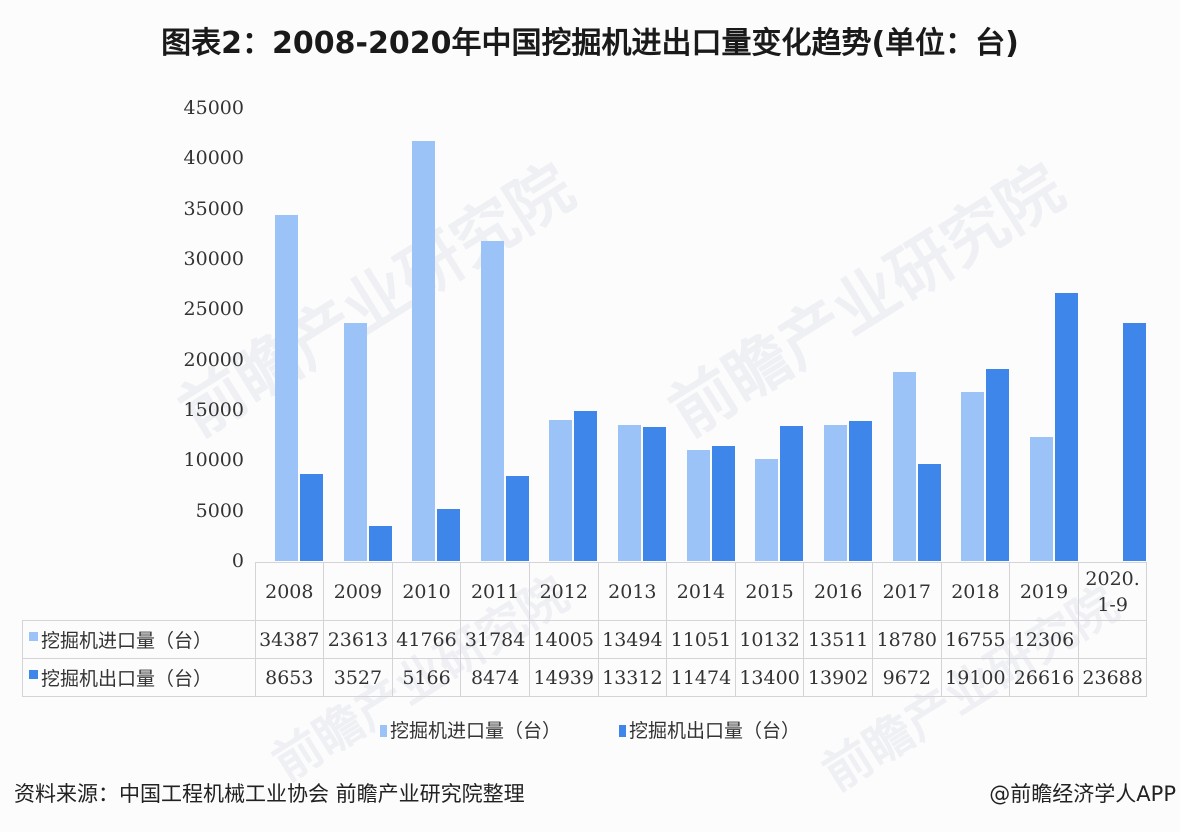  I want to click on table-cell: 14939, so click(563, 677).